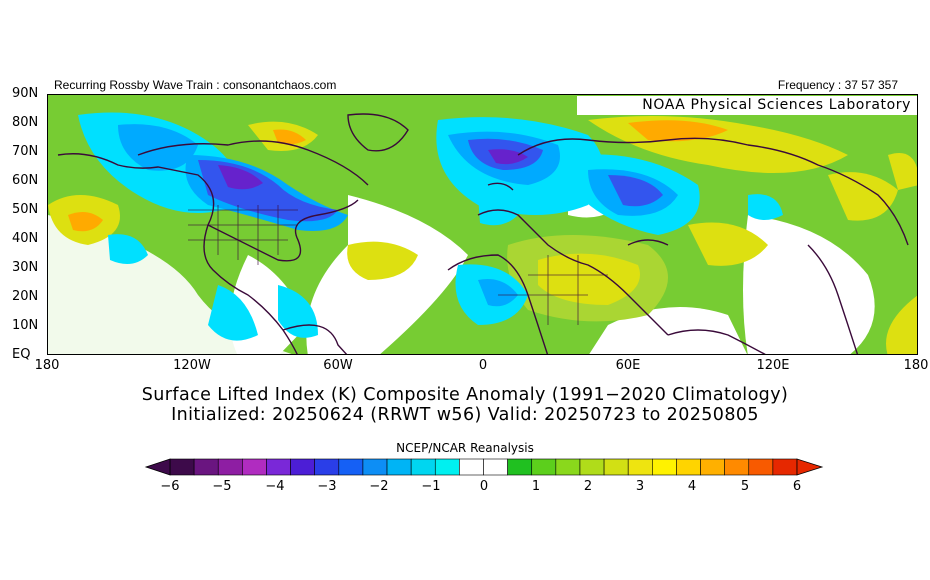 Image resolution: width=930 pixels, height=580 pixels. I want to click on colorbar-label: 4, so click(692, 486).